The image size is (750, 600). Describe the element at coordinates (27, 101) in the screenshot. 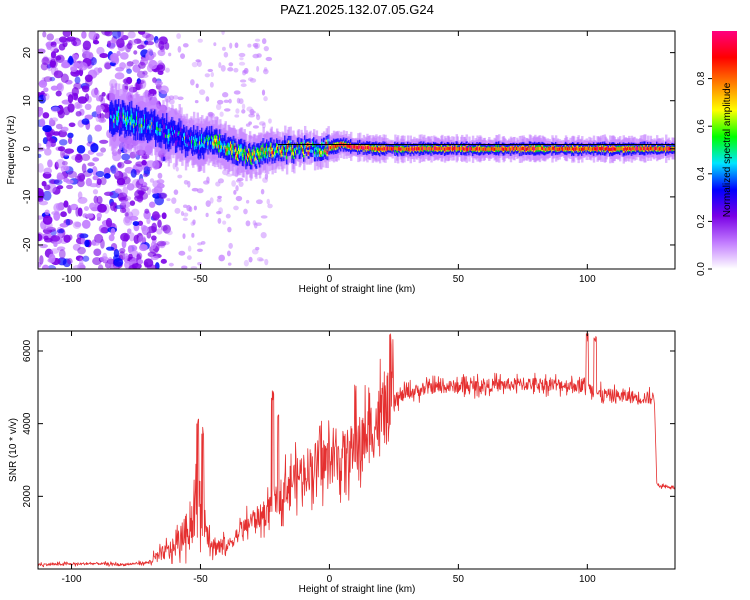

I see `spectrogram-y-tick-label: 10` at that location.